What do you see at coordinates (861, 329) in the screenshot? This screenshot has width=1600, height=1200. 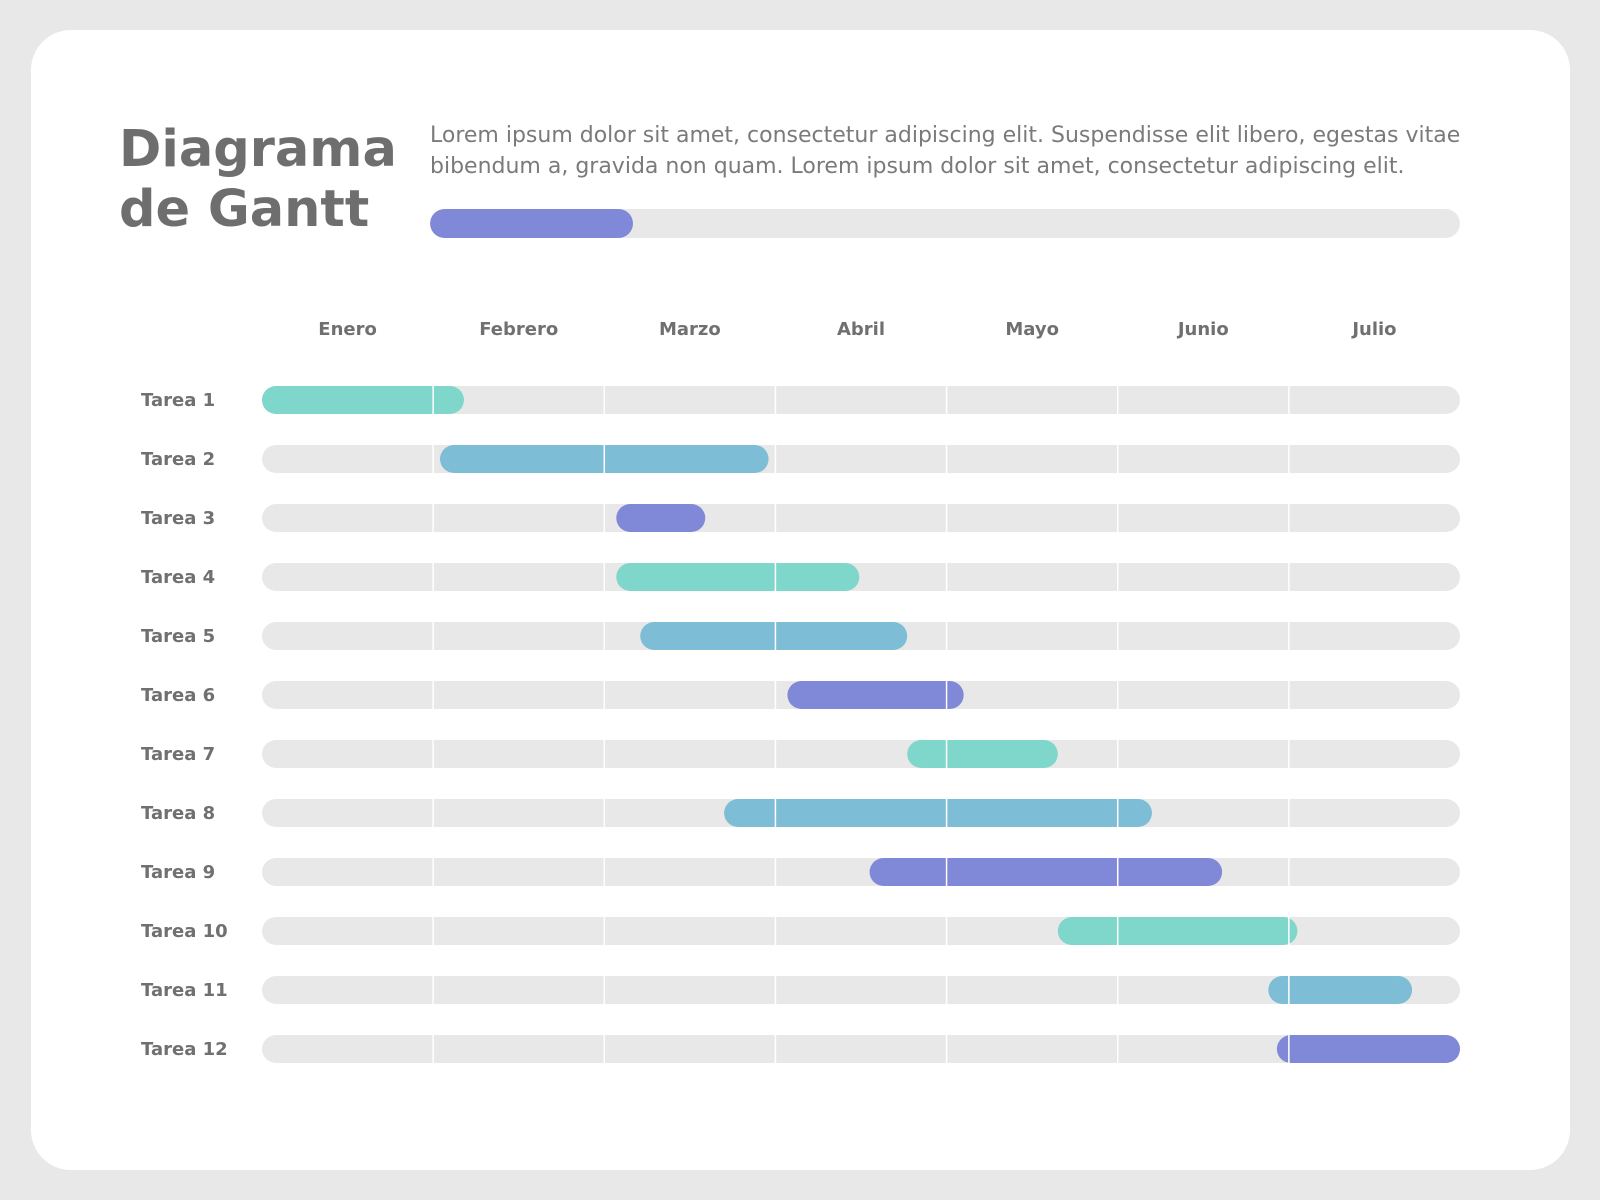 I see `month-label-4: Abril` at bounding box center [861, 329].